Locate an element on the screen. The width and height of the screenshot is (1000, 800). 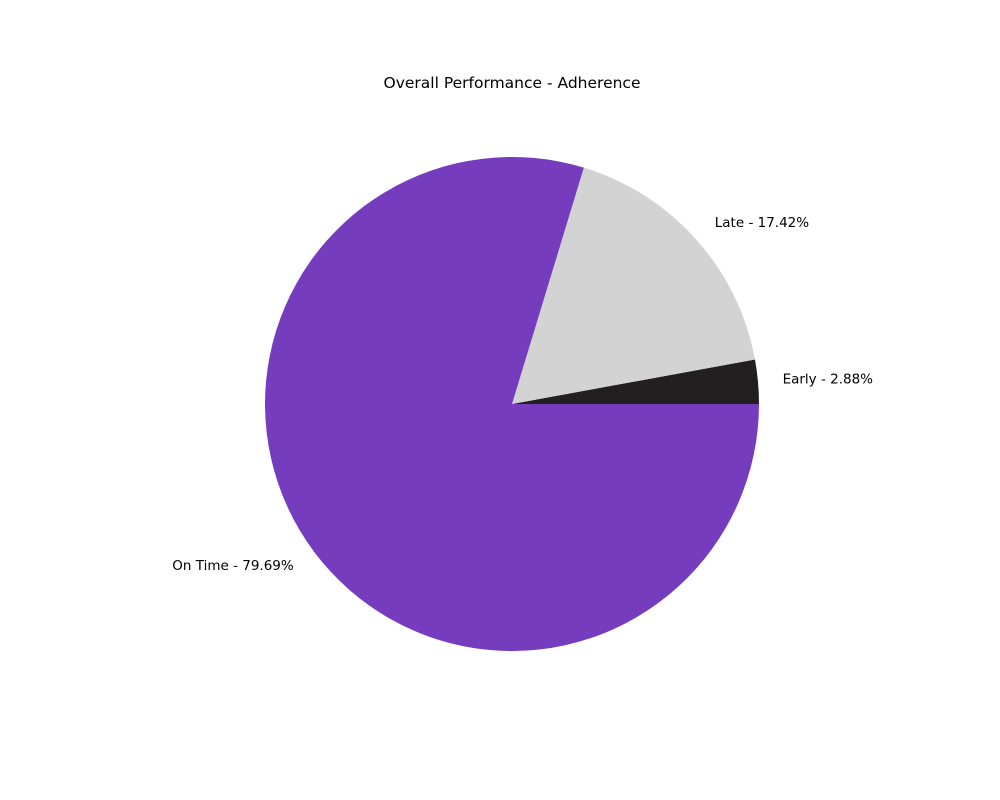
pie-slice-late is located at coordinates (633, 285).